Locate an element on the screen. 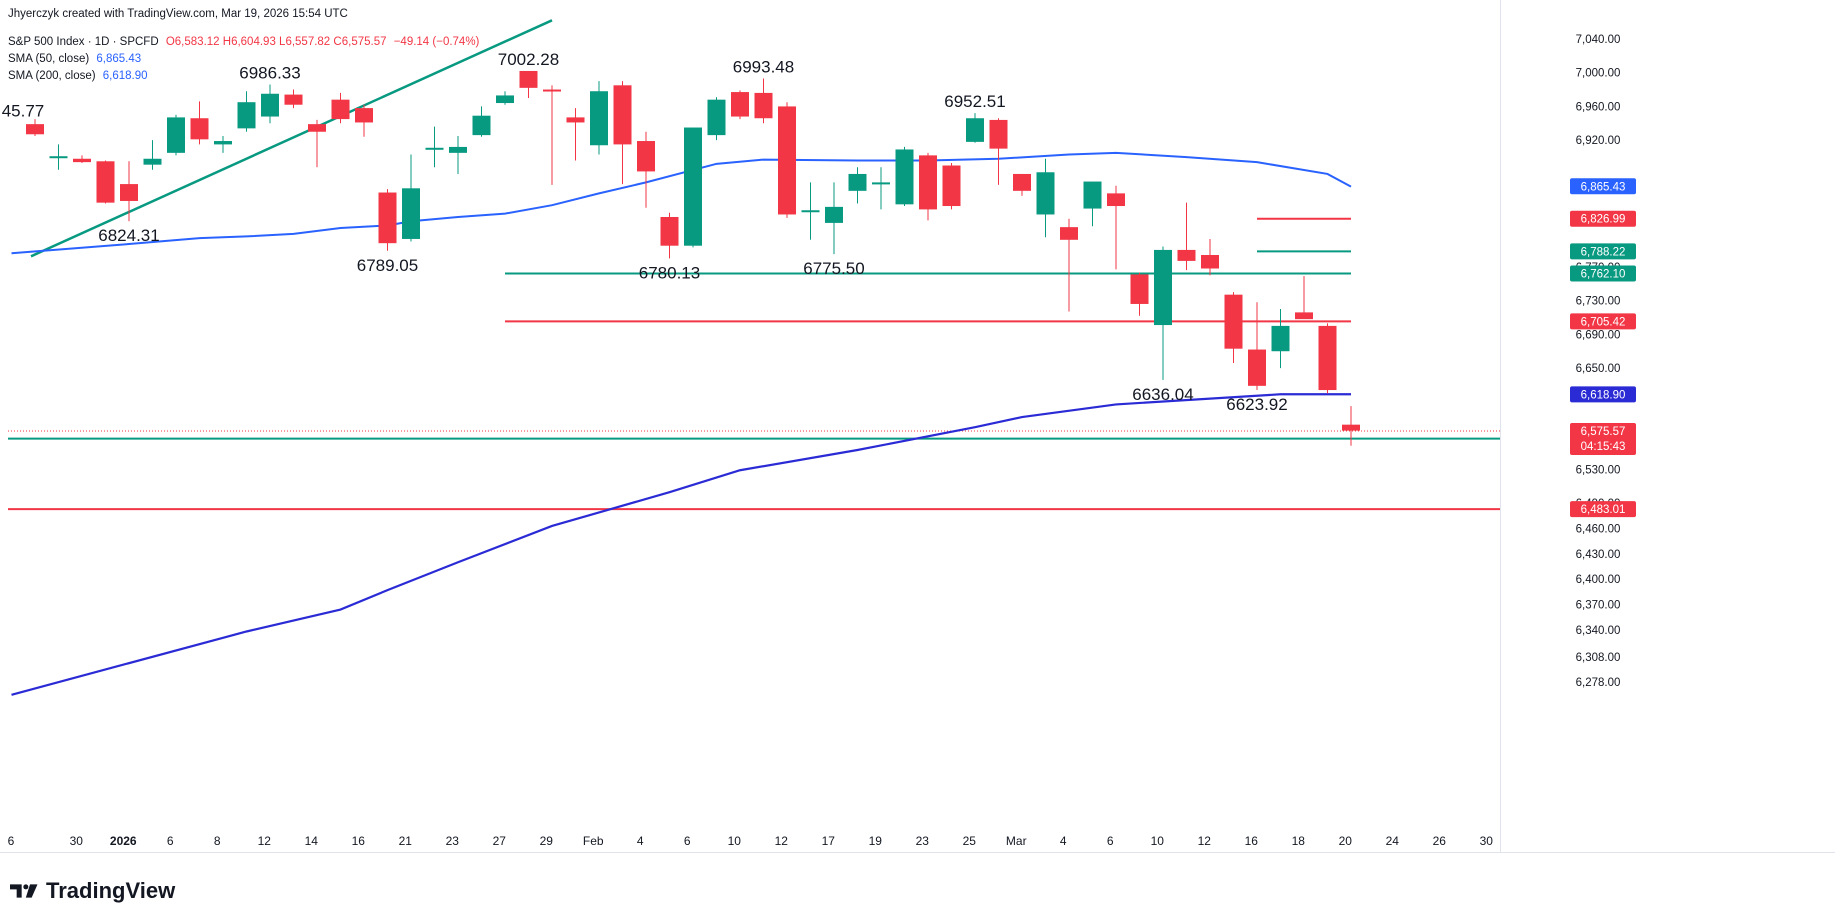 Image resolution: width=1835 pixels, height=922 pixels. sma50-legend: SMA (50, close) 6,865.43 is located at coordinates (74, 59).